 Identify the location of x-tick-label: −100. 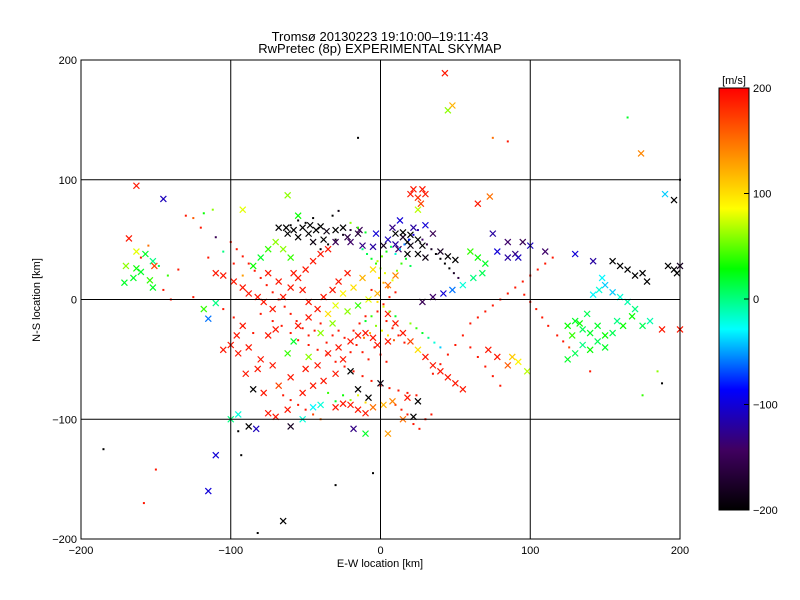
(230, 551).